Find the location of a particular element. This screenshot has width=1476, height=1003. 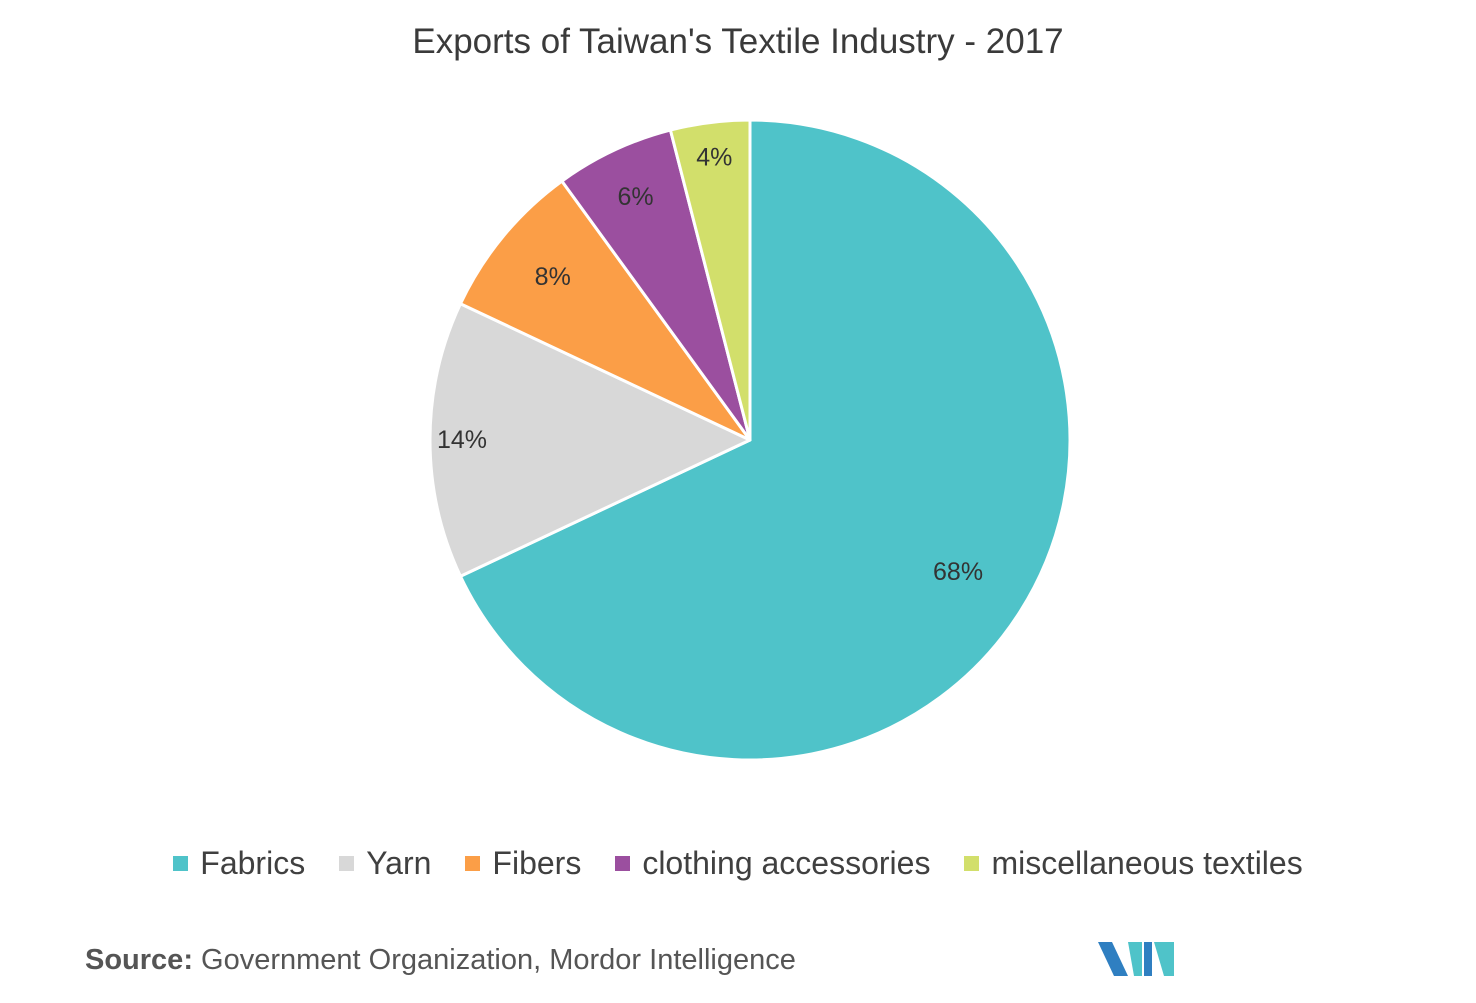

data-label-fabrics: 68% is located at coordinates (958, 572).